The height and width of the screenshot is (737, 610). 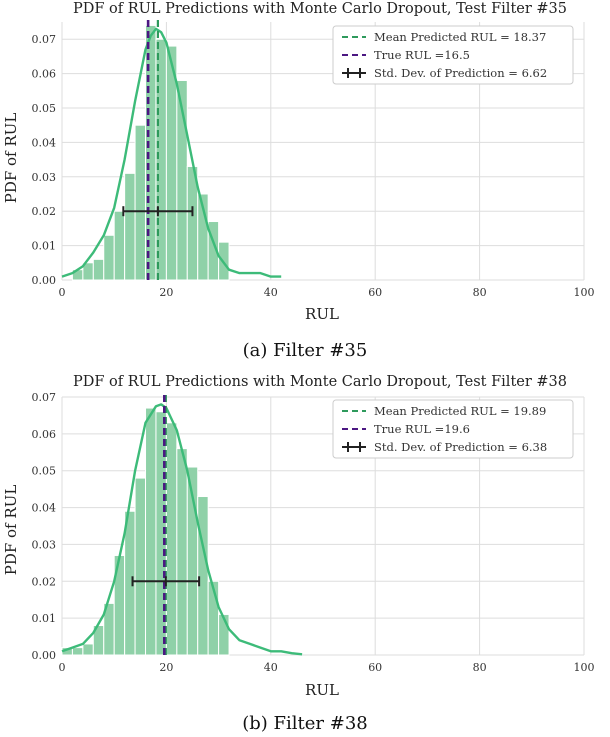 I want to click on legend-mean-label: Mean Predicted RUL = 19.89, so click(x=460, y=411).